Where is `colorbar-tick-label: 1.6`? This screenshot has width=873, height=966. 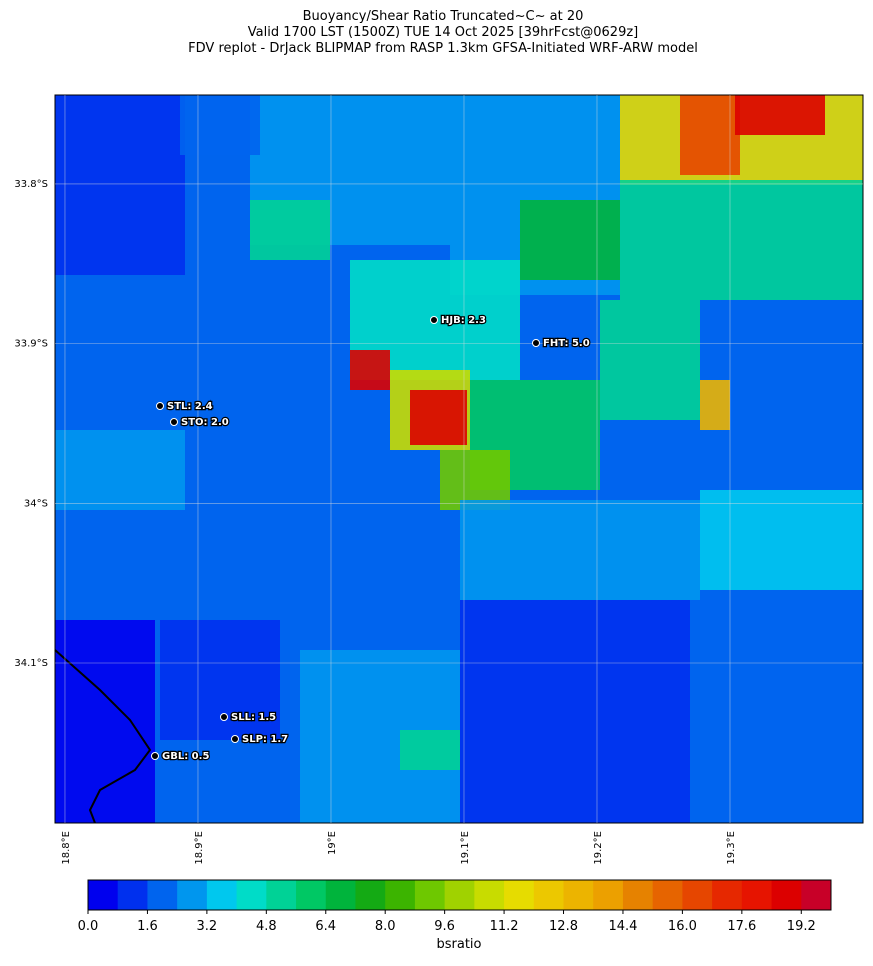 colorbar-tick-label: 1.6 is located at coordinates (147, 926).